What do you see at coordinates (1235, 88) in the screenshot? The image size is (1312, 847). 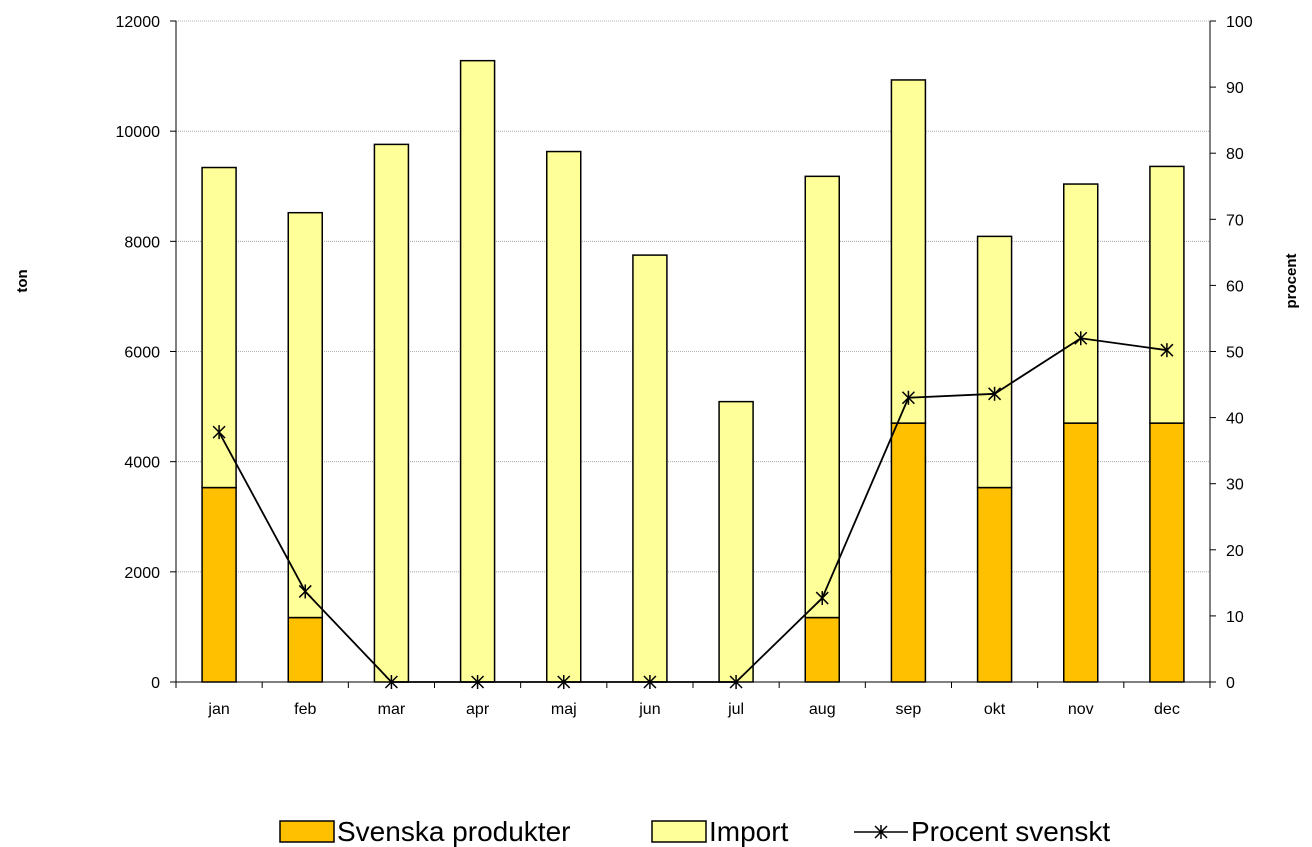 I see `y2-tick-label: 90` at bounding box center [1235, 88].